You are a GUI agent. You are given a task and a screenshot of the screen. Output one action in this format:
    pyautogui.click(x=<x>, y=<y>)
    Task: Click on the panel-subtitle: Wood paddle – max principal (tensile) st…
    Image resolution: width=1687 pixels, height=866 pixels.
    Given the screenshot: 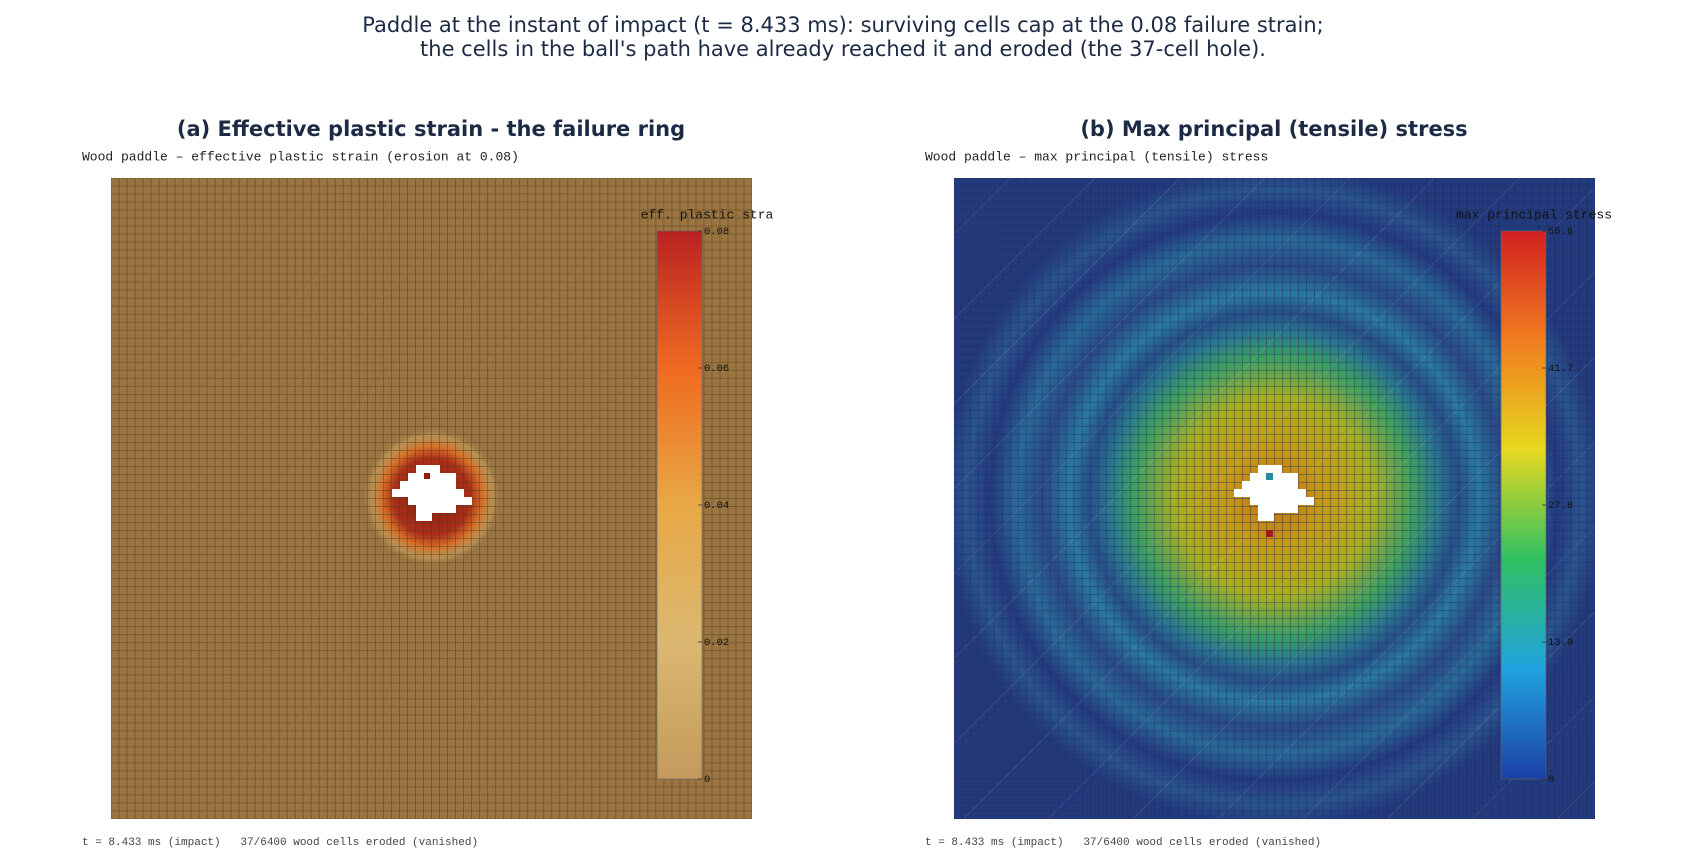 What is the action you would take?
    pyautogui.click(x=1096, y=156)
    